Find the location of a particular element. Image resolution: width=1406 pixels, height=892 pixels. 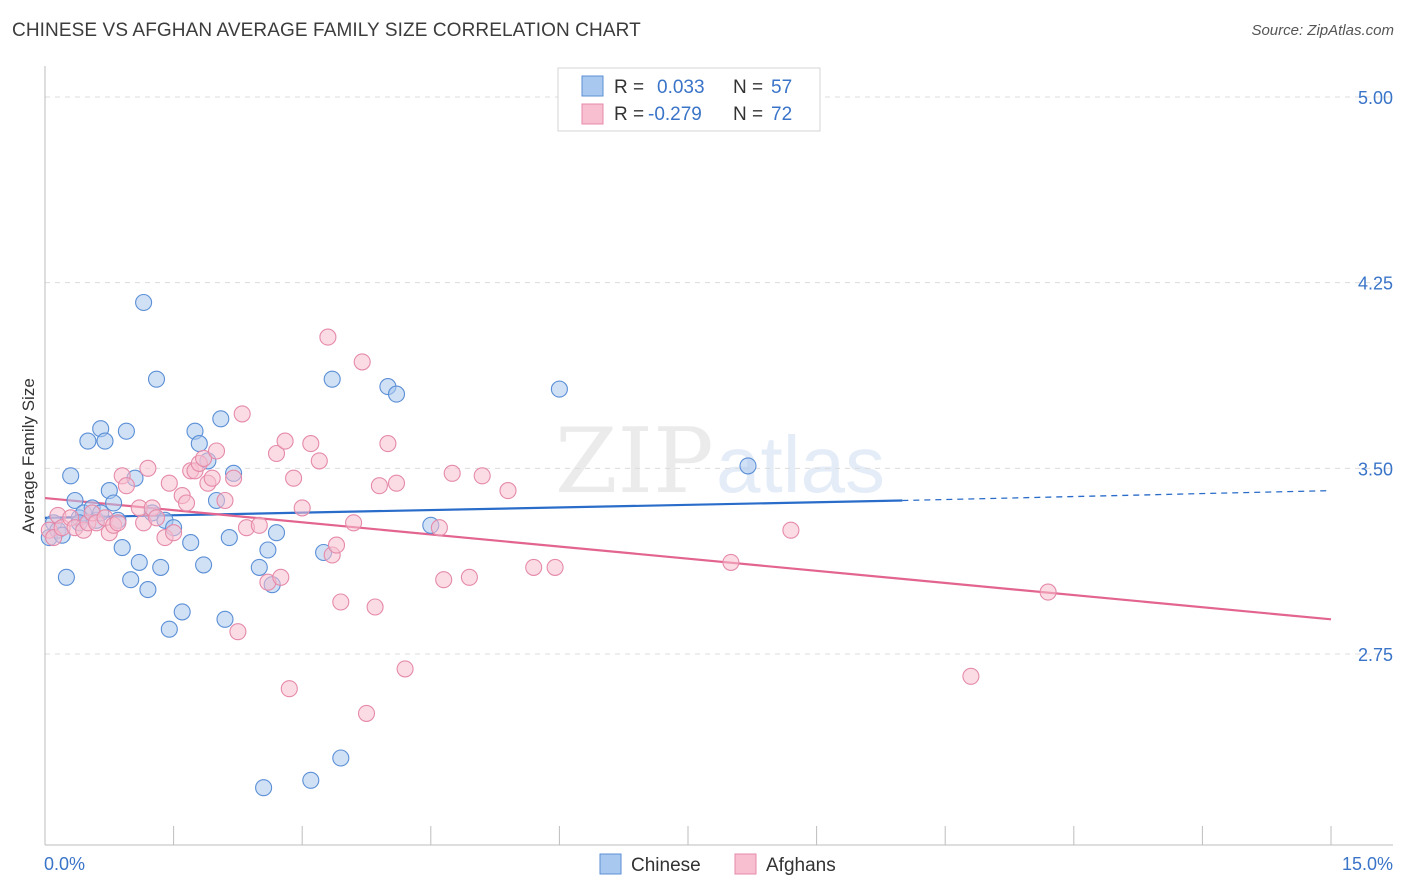

legend-r-label-afghans: R = is located at coordinates (629, 114).